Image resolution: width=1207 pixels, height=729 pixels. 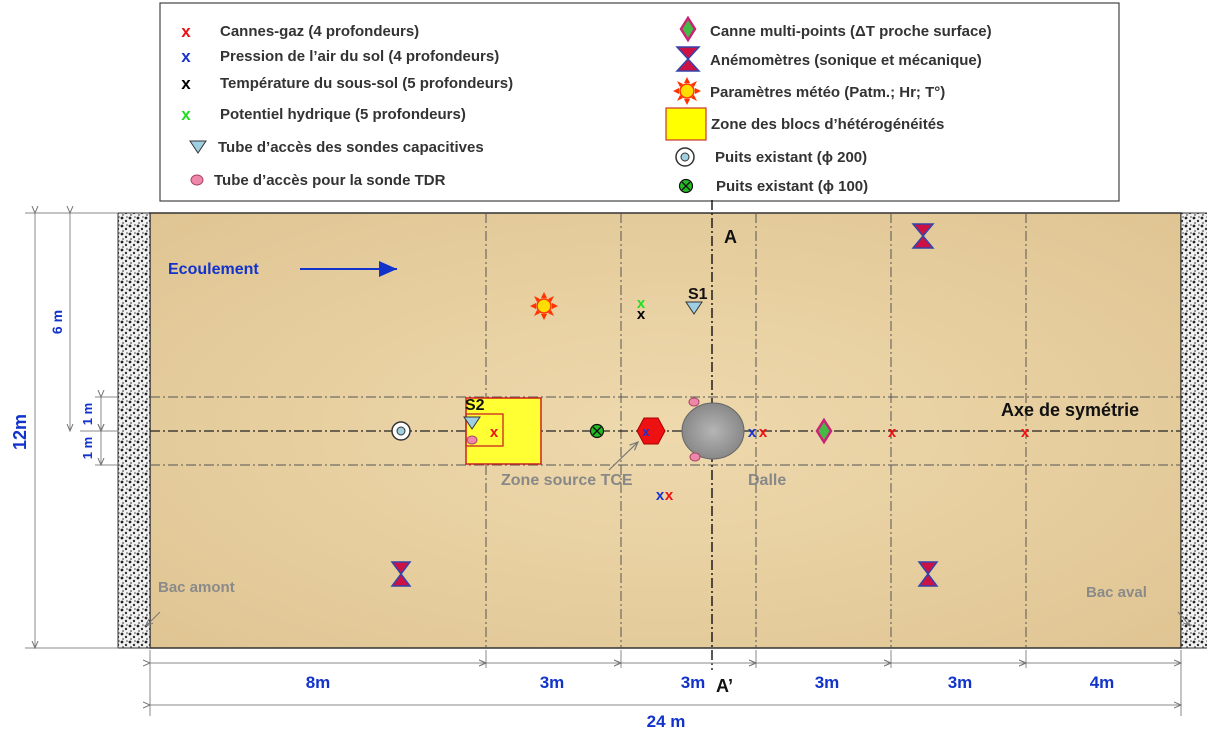 I want to click on source-pointer-arrow, so click(x=623, y=456).